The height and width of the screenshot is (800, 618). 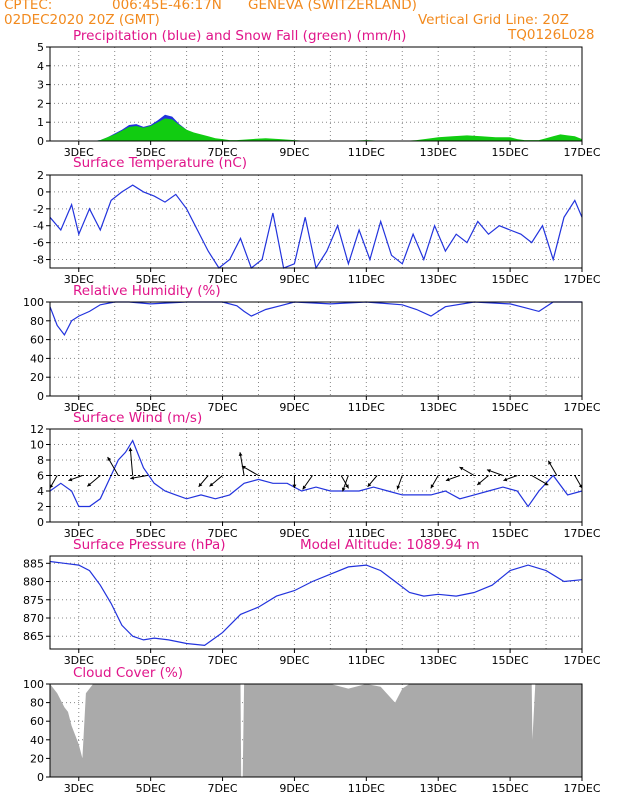 I want to click on rh-ytick-label: 40, so click(x=37, y=358).